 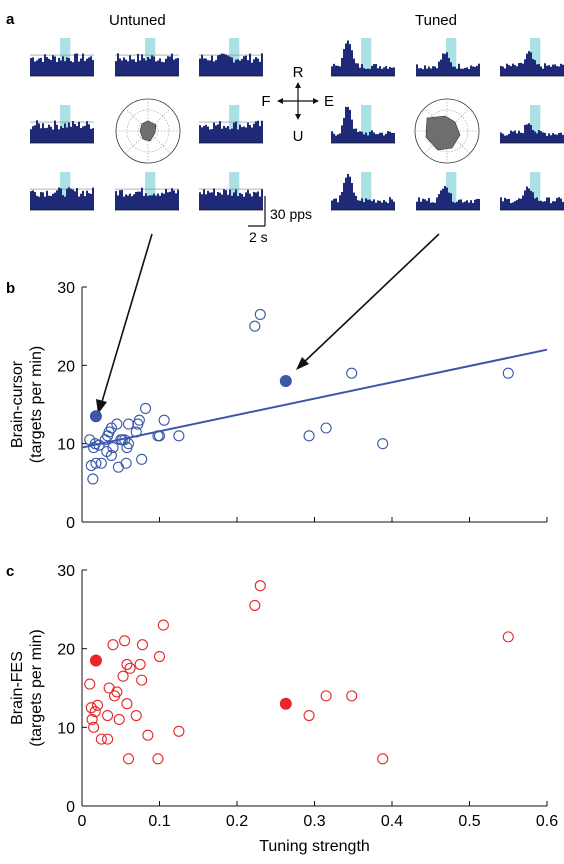 I want to click on regression-line, so click(x=314, y=398).